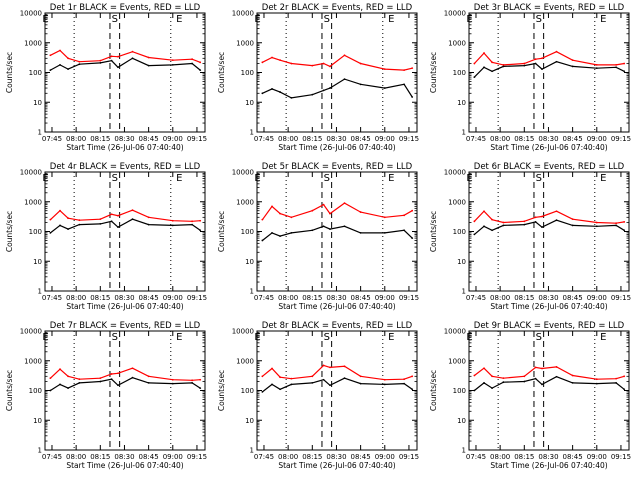  Describe the element at coordinates (549, 69) in the screenshot. I see `series-line-events` at that location.